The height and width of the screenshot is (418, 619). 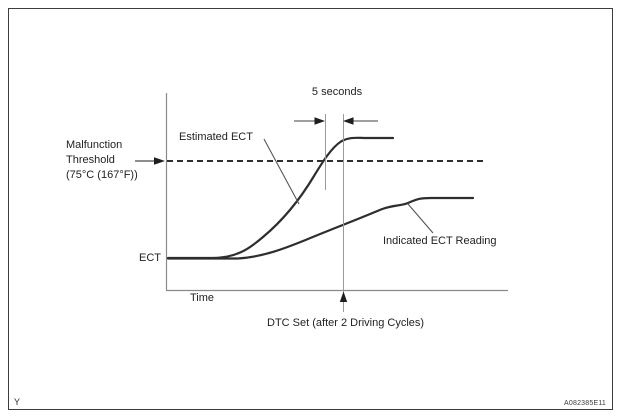 What do you see at coordinates (216, 137) in the screenshot?
I see `estimated-ect-label: Estimated ECT` at bounding box center [216, 137].